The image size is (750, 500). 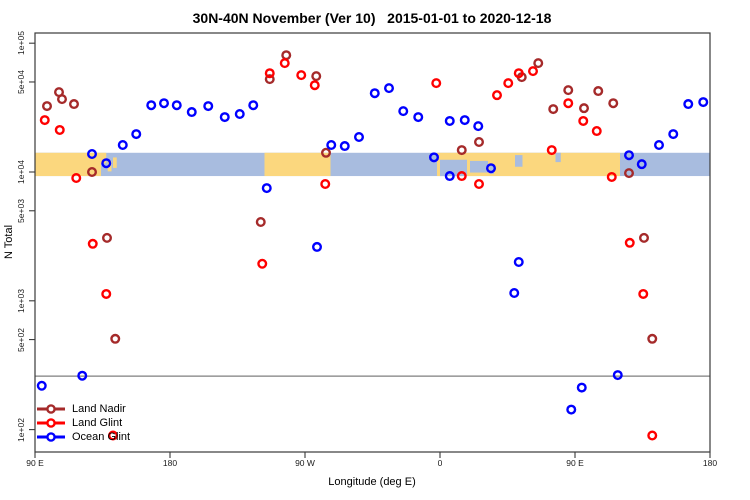 I want to click on legend-label: Land Nadir, so click(x=99, y=409).